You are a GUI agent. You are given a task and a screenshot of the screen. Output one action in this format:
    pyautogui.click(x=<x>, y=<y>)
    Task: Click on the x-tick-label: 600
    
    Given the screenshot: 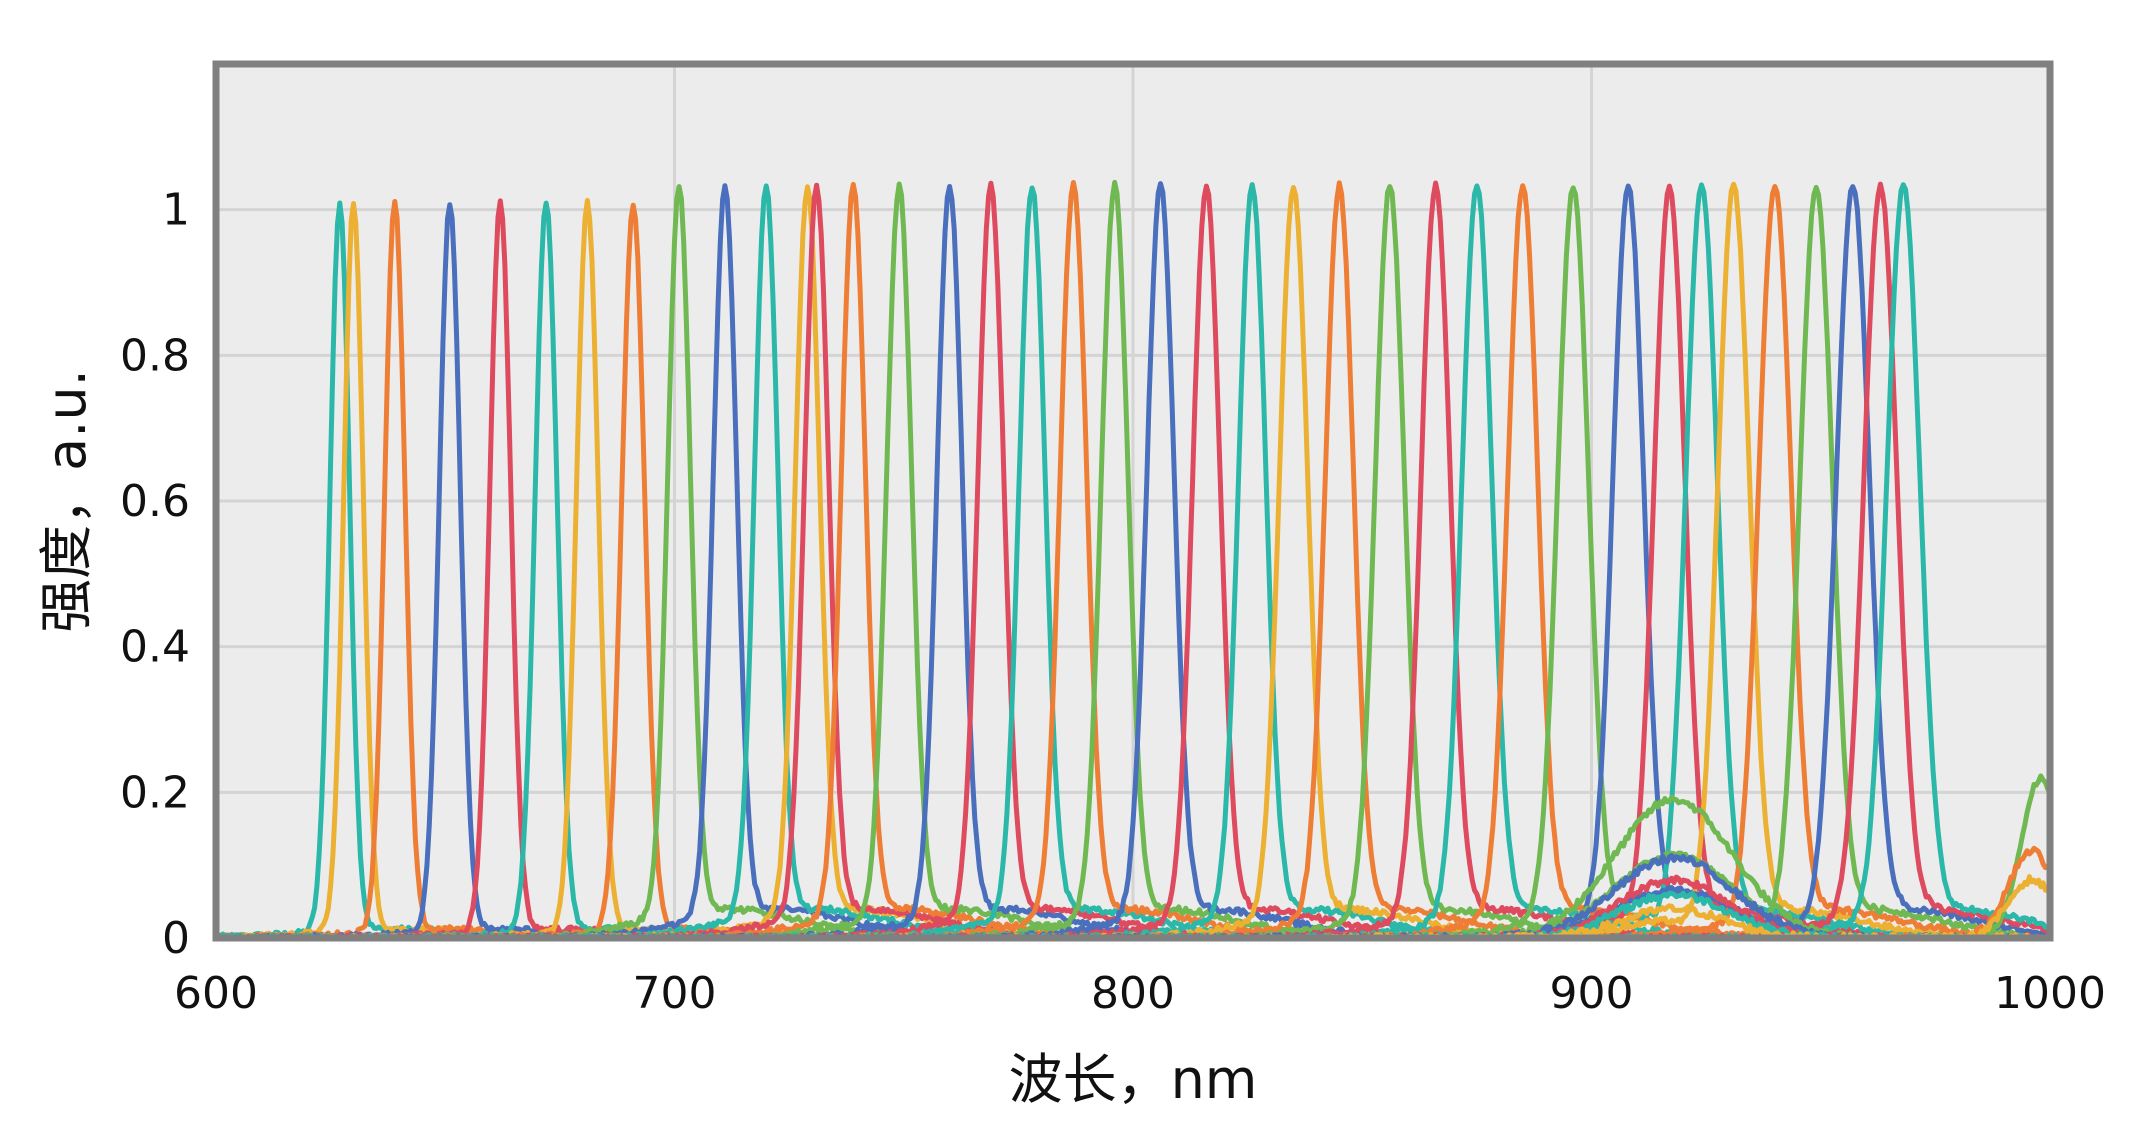 What is the action you would take?
    pyautogui.click(x=216, y=993)
    